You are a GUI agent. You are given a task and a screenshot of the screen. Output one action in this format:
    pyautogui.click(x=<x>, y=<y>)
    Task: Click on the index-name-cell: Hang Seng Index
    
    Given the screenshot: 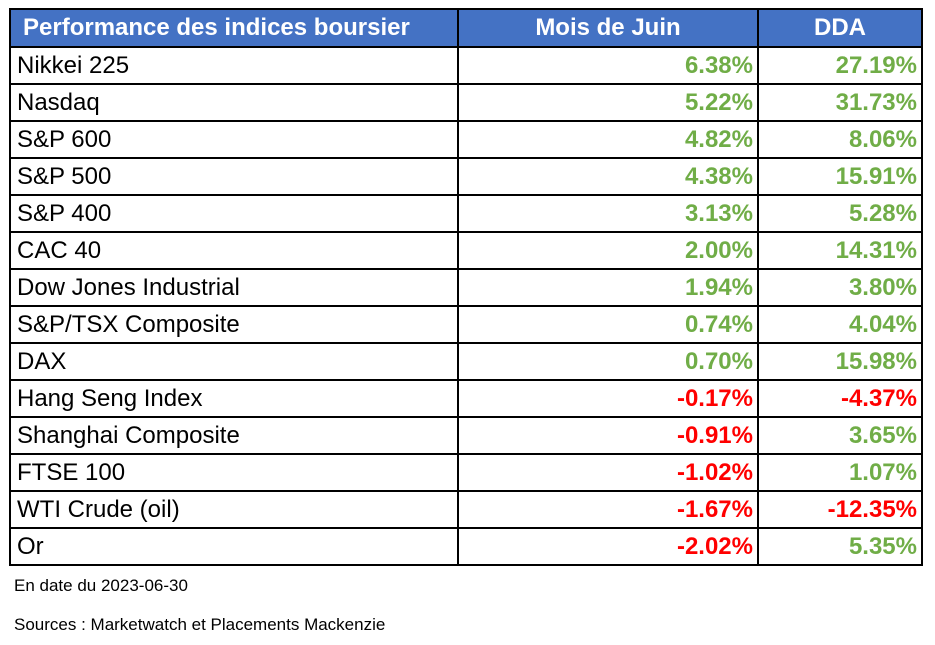 What is the action you would take?
    pyautogui.click(x=234, y=398)
    